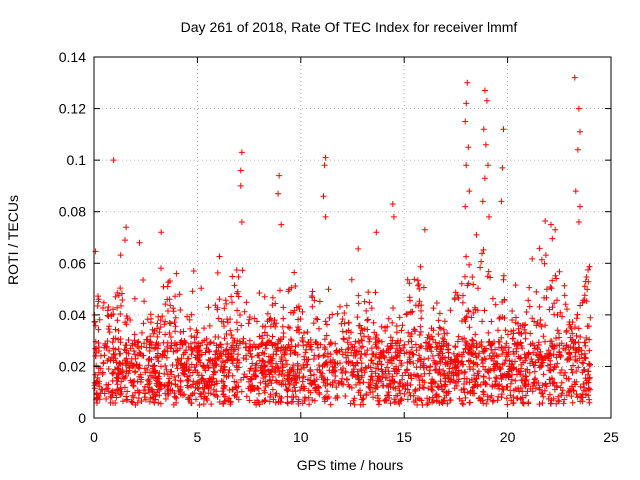  What do you see at coordinates (72, 263) in the screenshot?
I see `y-tick-label: 0.06` at bounding box center [72, 263].